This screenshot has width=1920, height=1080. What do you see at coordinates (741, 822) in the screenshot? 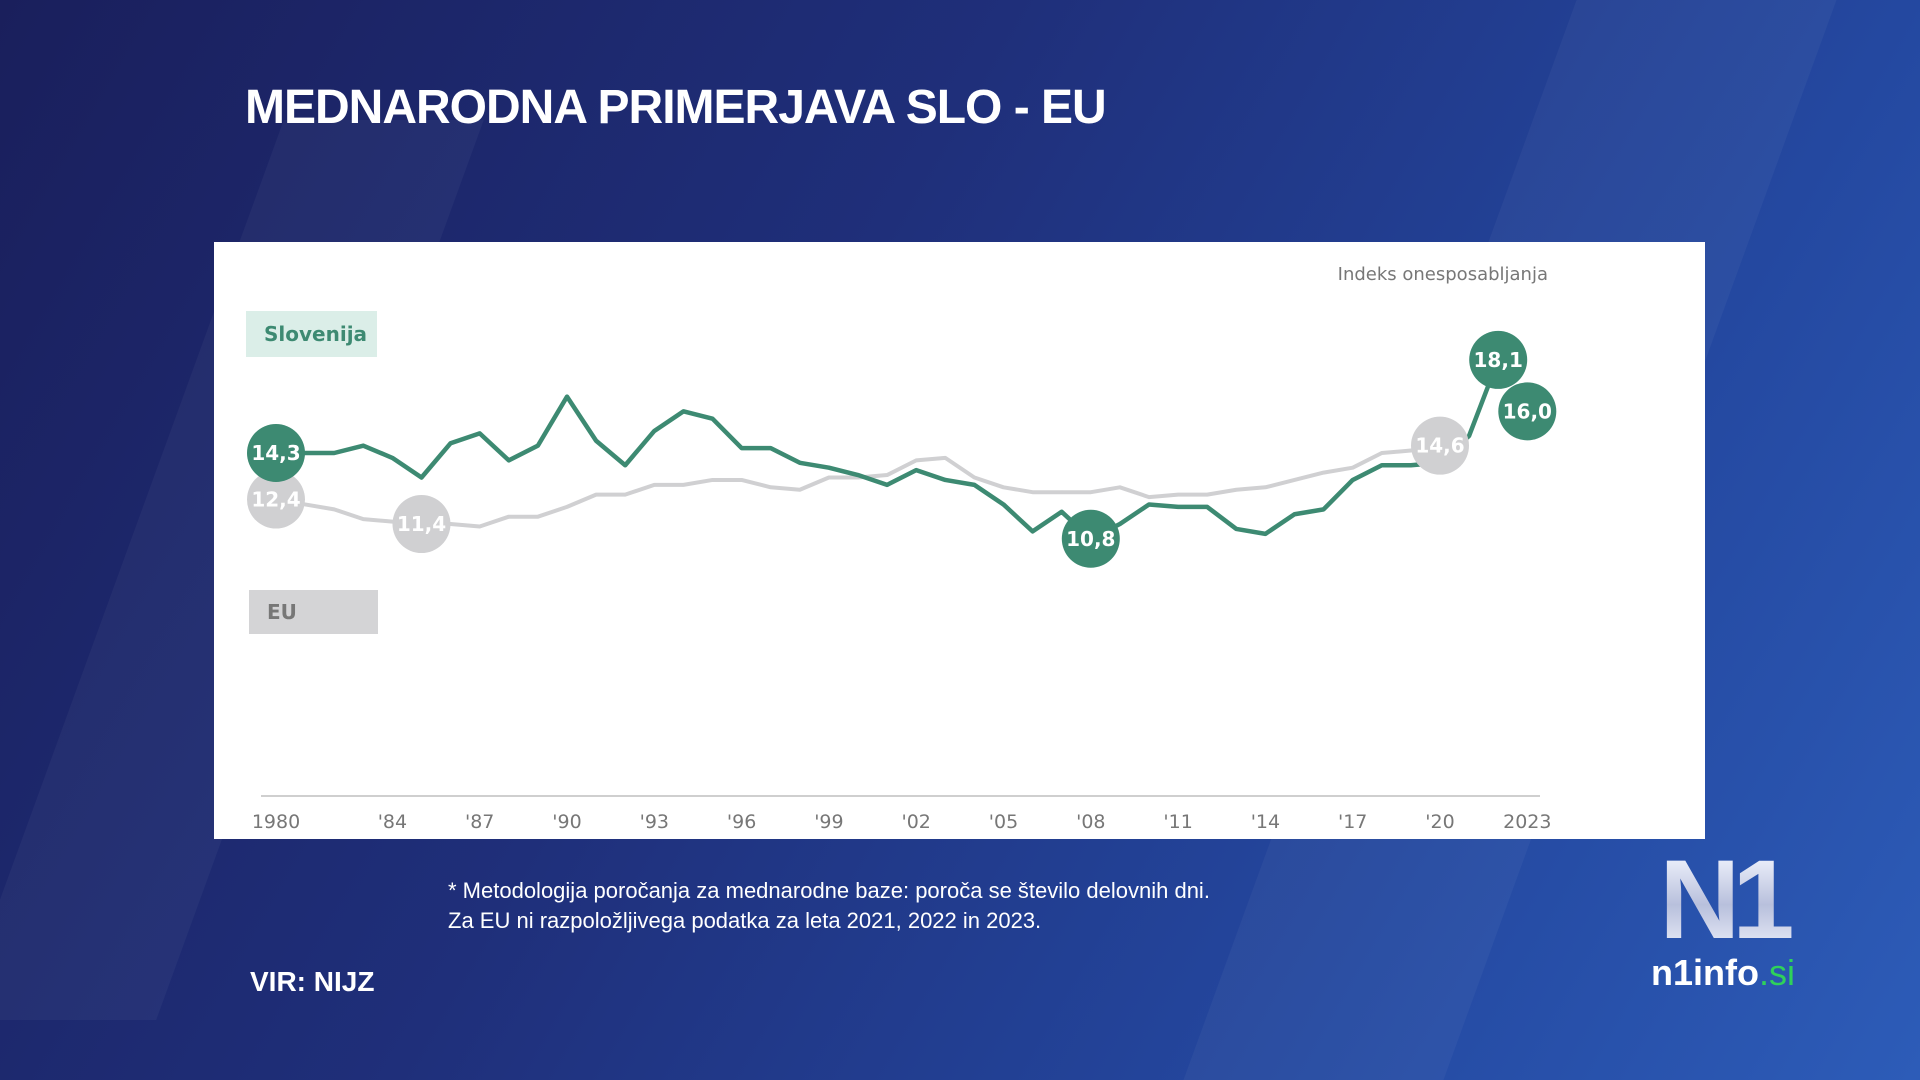
I see `x-tick-label: '96` at bounding box center [741, 822].